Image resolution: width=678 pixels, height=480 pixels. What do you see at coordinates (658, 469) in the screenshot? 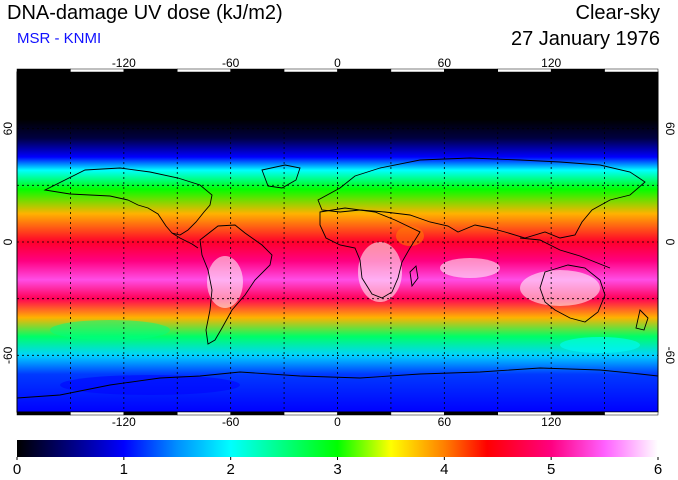
I see `colorbar-tick-label: 6` at bounding box center [658, 469].